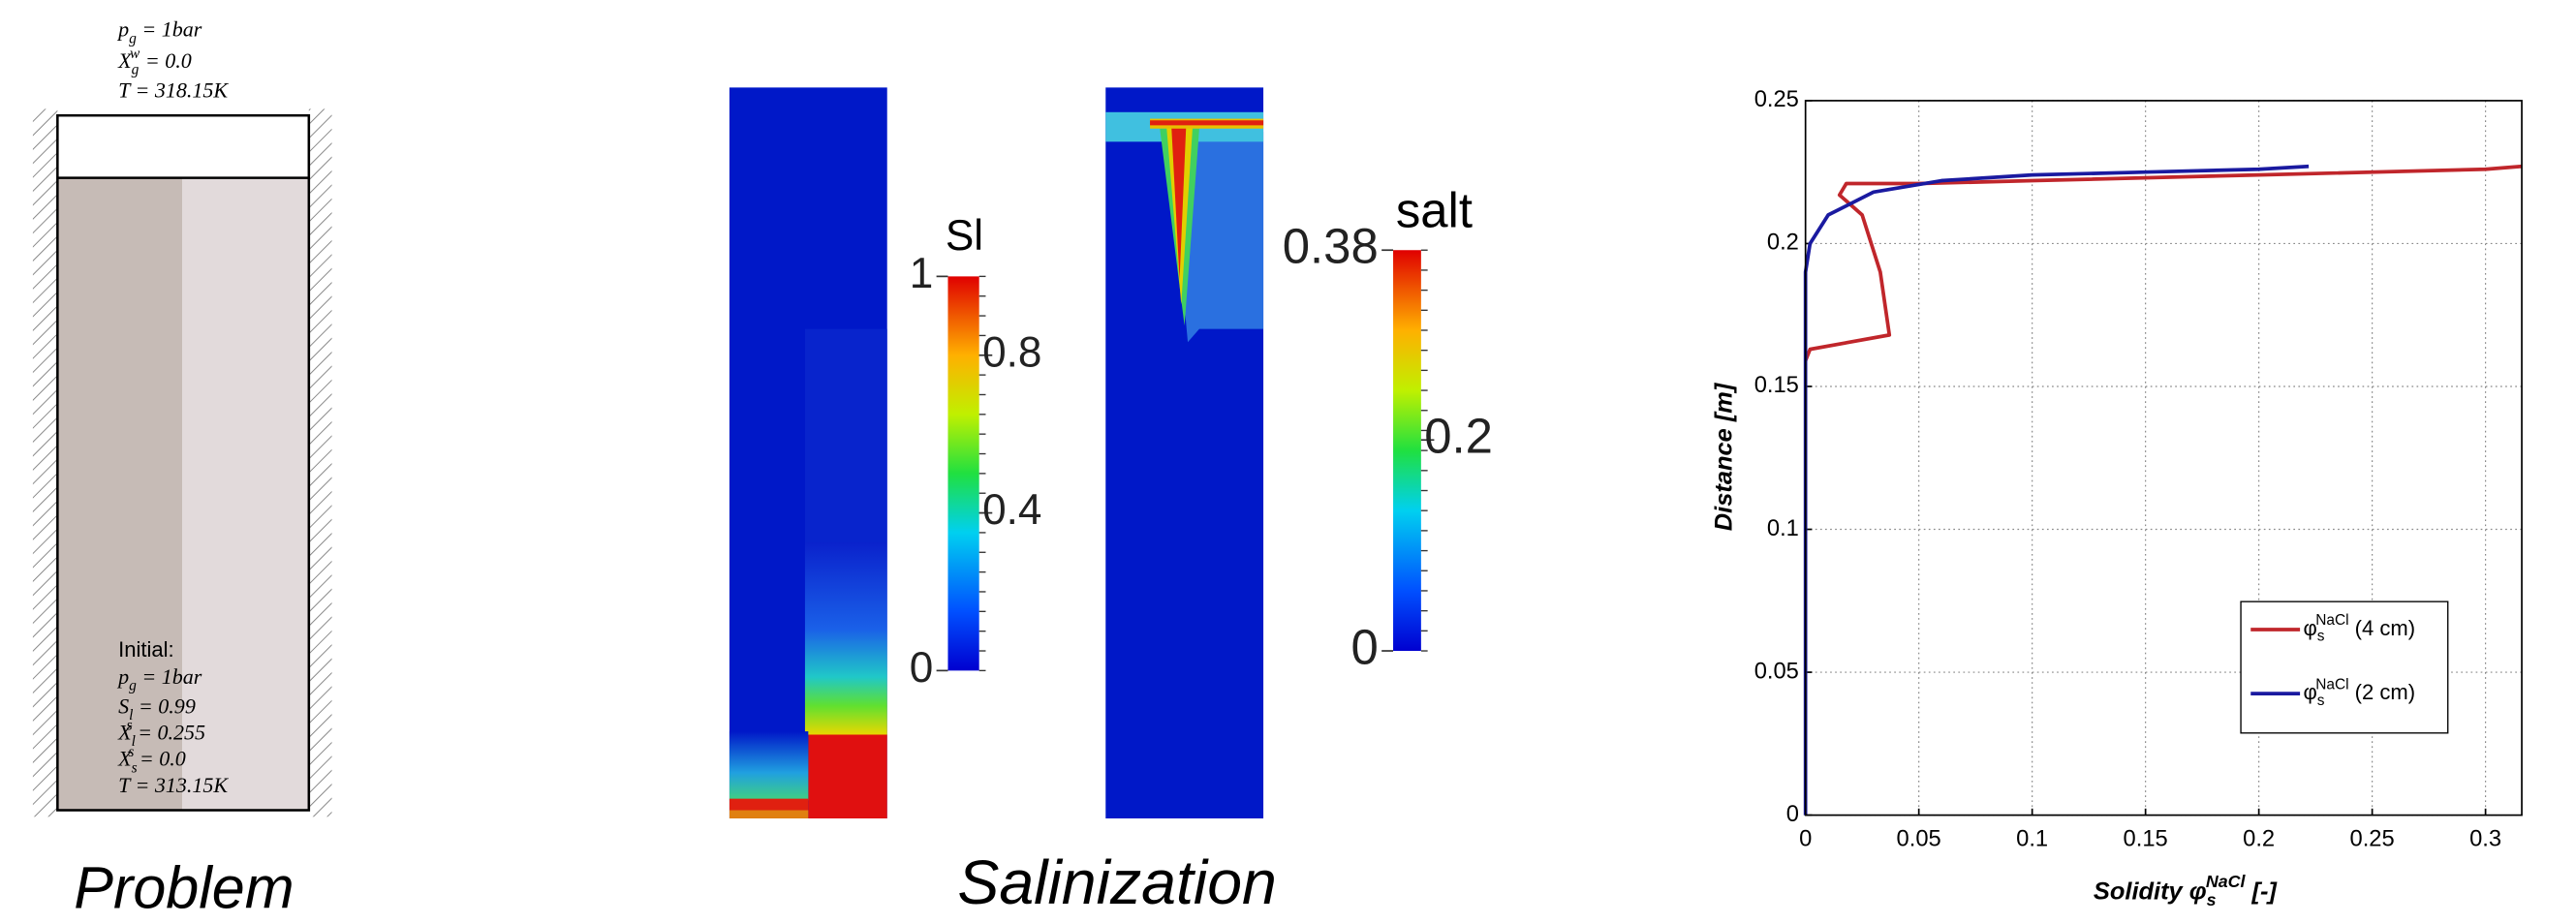 This screenshot has width=2576, height=924. What do you see at coordinates (245, 494) in the screenshot?
I see `domain-right` at bounding box center [245, 494].